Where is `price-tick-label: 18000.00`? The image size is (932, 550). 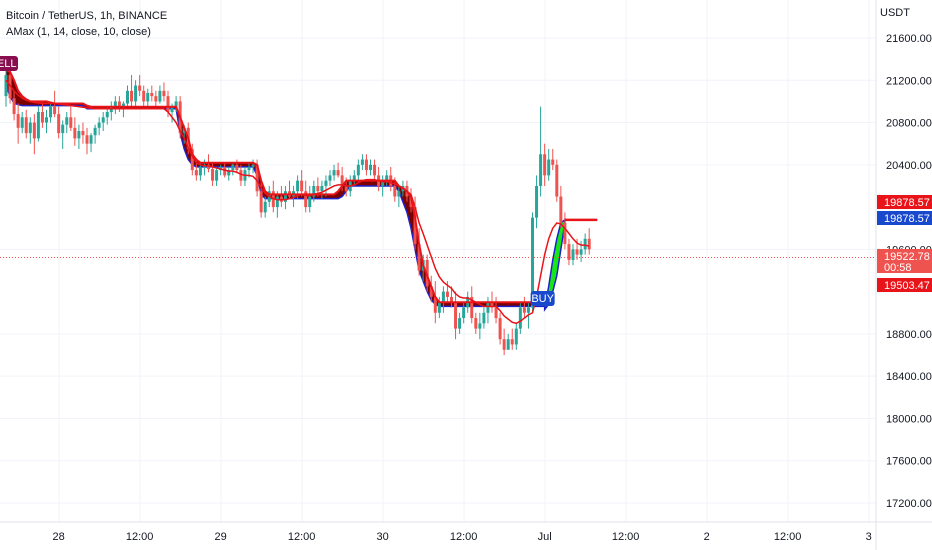
price-tick-label: 18000.00 is located at coordinates (909, 419).